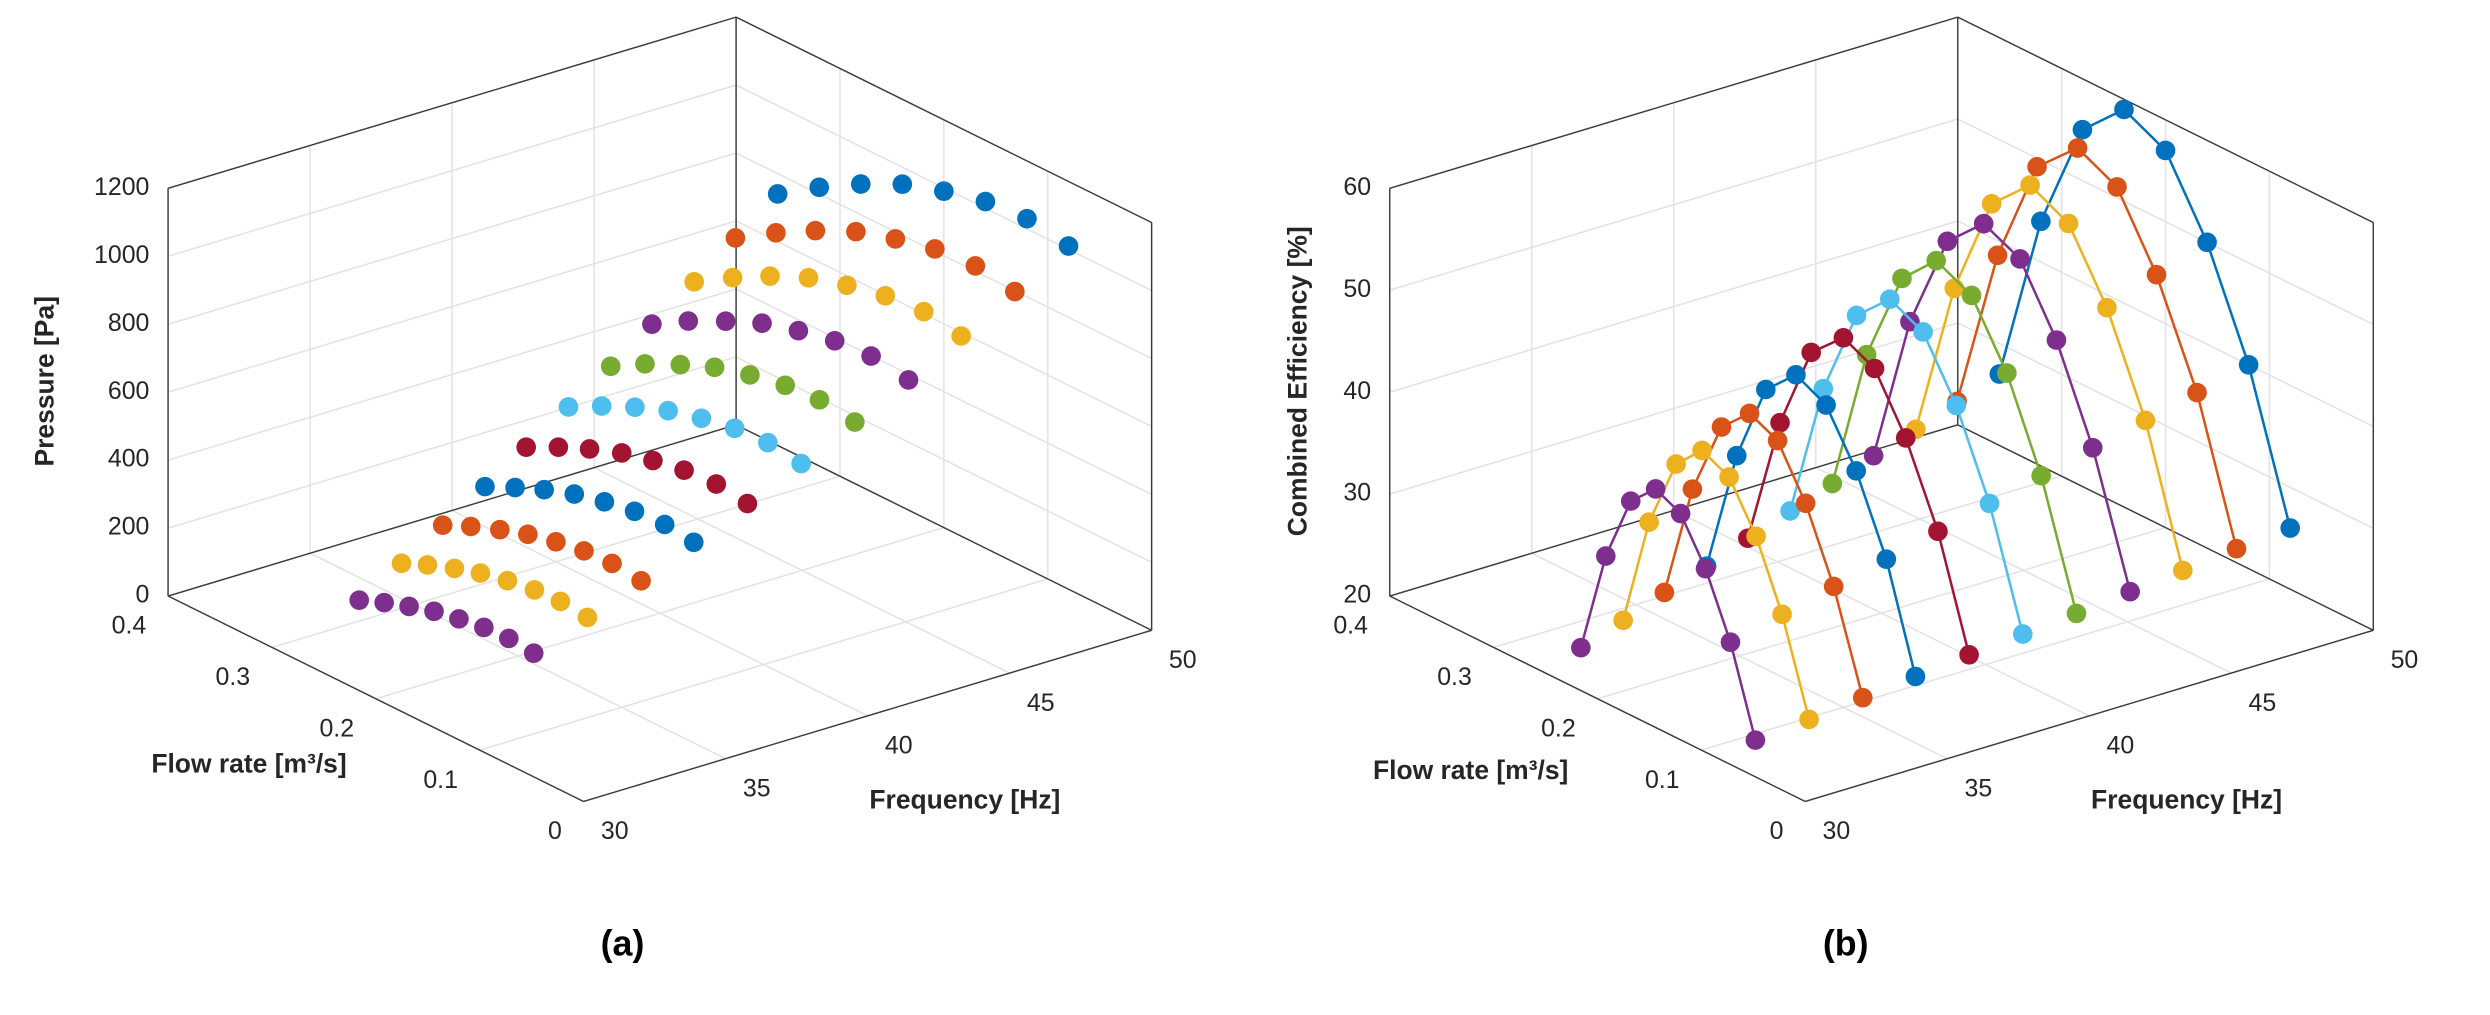  What do you see at coordinates (129, 527) in the screenshot?
I see `z-tick-label: 200` at bounding box center [129, 527].